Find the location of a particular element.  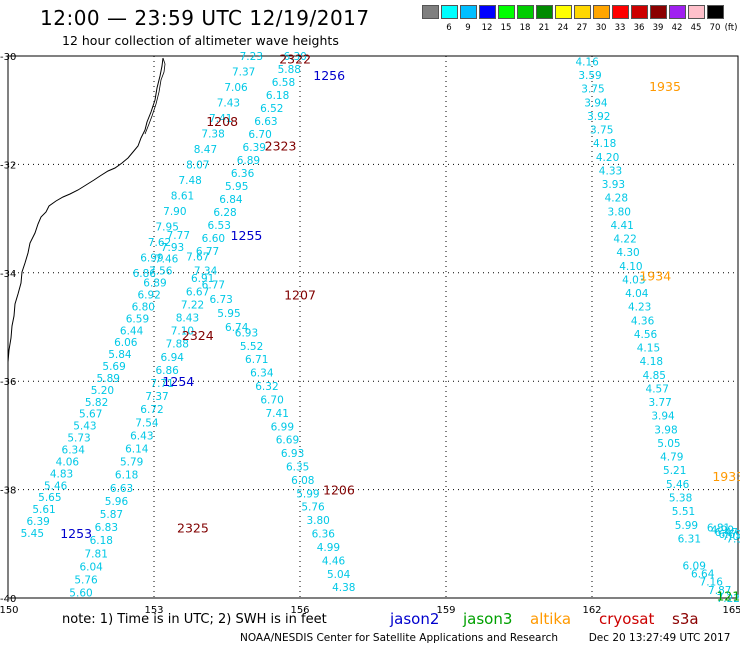

wave-height-value: 3.75 is located at coordinates (601, 131).